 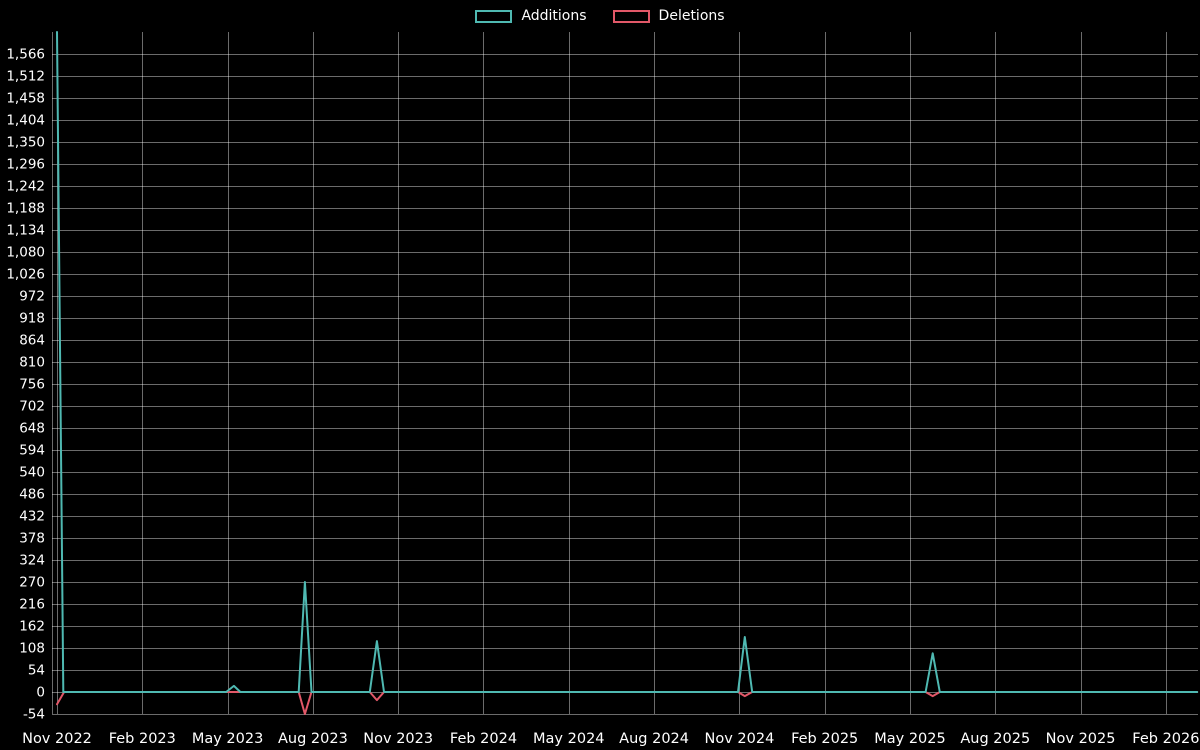 What do you see at coordinates (398, 739) in the screenshot?
I see `x-tick-label: Nov 2023` at bounding box center [398, 739].